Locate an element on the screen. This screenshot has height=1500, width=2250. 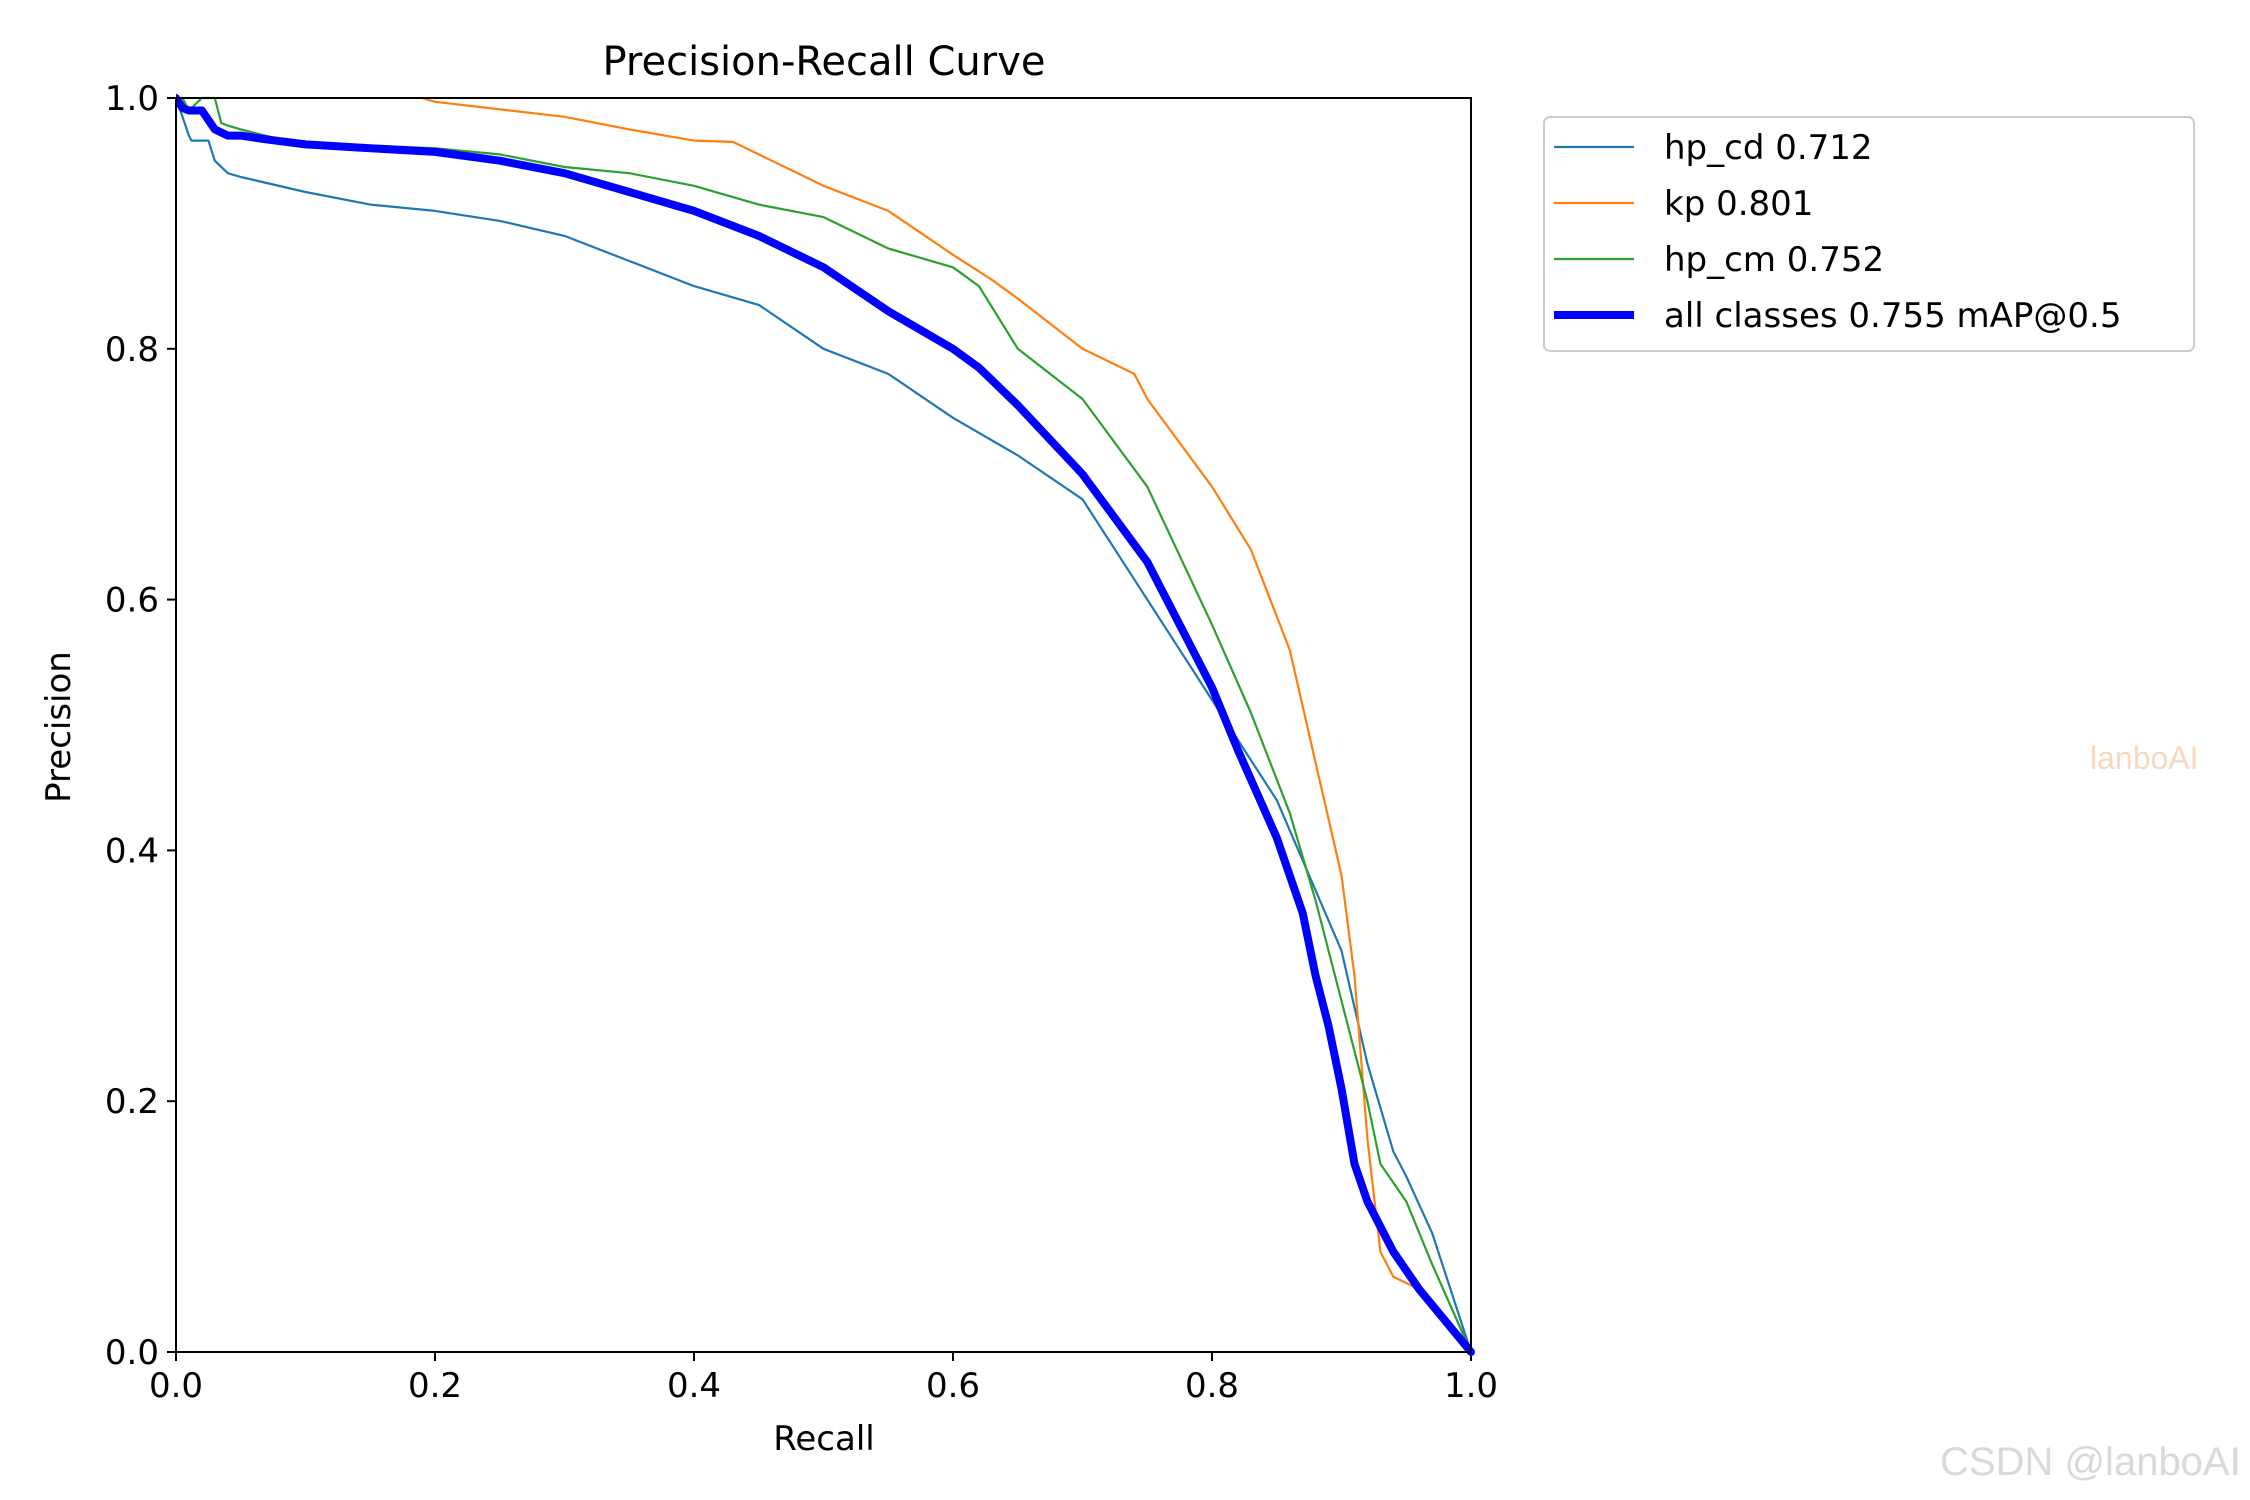
x-tick-label: 0.4 is located at coordinates (694, 1386).